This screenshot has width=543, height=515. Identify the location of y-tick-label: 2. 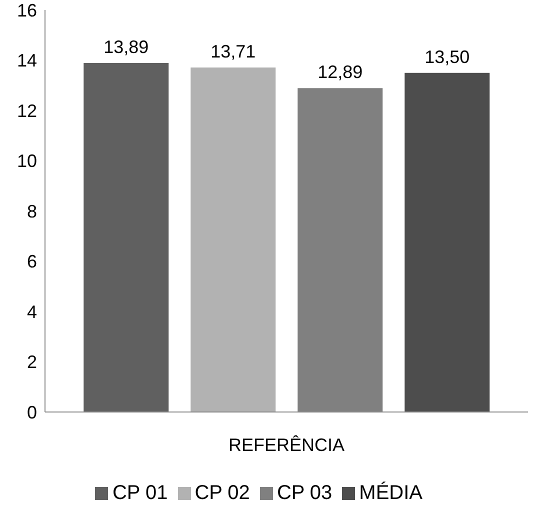
(31, 362).